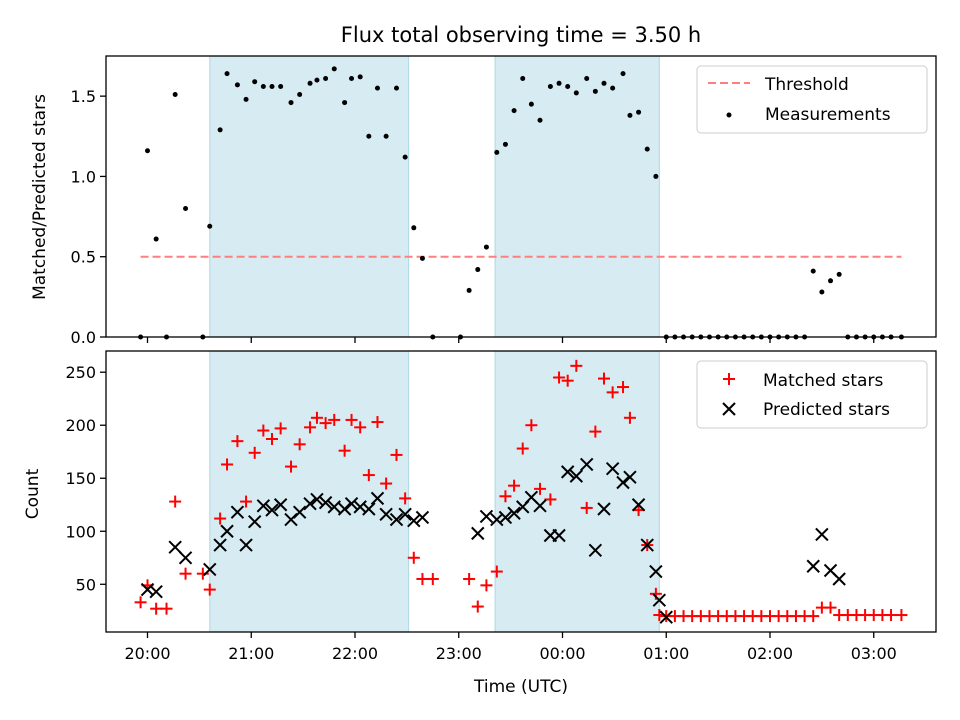  I want to click on legend-top: Threshold Measurements, so click(812, 99).